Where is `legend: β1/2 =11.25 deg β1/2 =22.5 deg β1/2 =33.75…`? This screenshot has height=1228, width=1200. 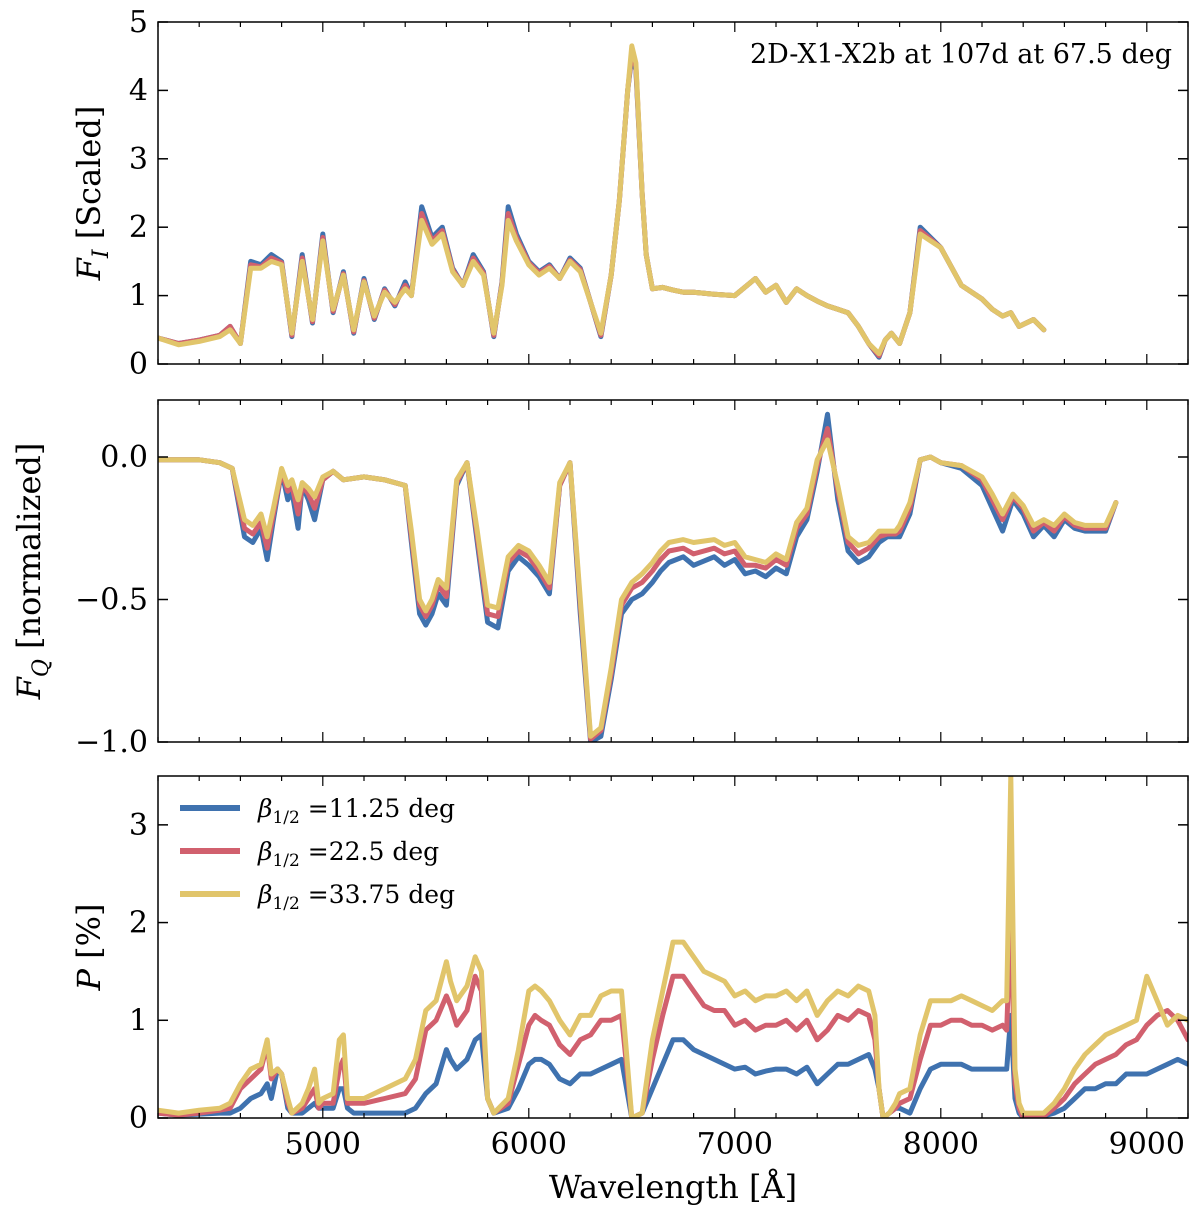 legend: β1/2 =11.25 deg β1/2 =22.5 deg β1/2 =33.75… is located at coordinates (317, 854).